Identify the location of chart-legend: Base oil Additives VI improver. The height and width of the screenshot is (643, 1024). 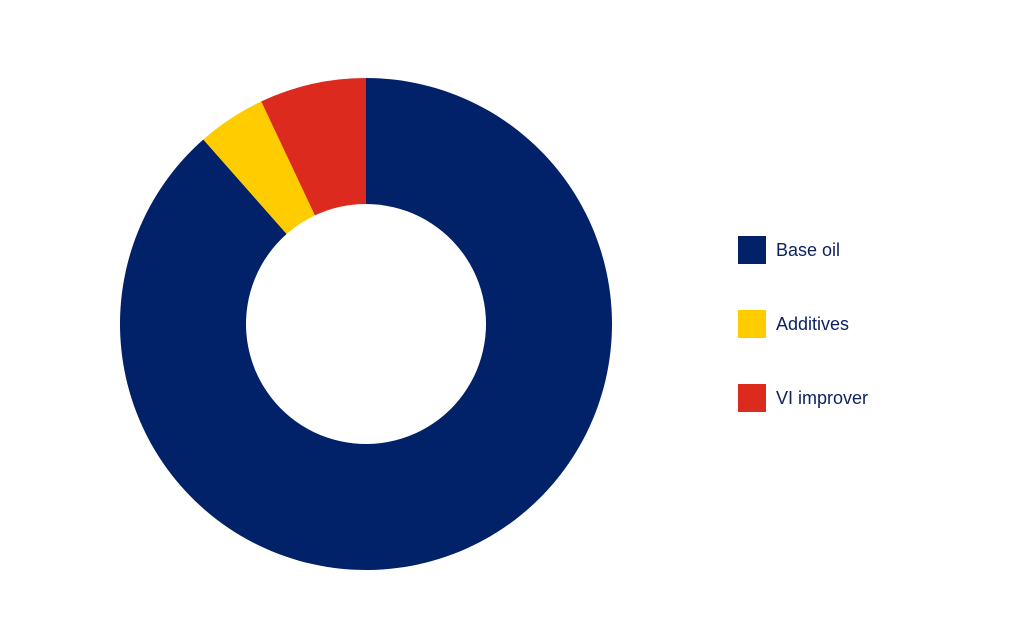
(863, 347).